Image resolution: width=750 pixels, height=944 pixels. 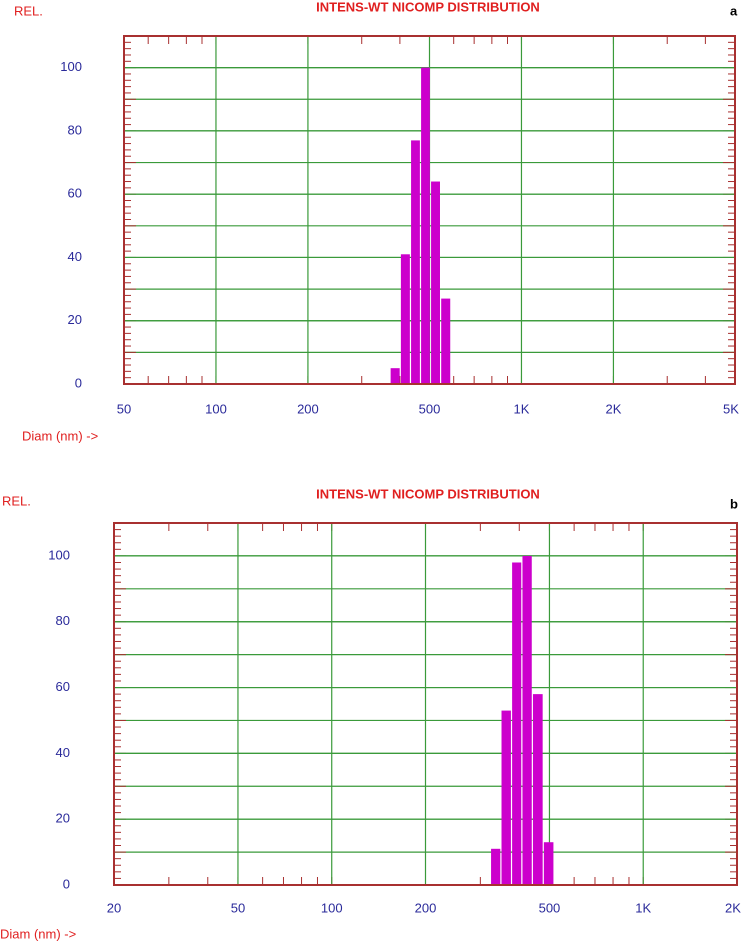 What do you see at coordinates (114, 907) in the screenshot?
I see `x-tick-label: 20` at bounding box center [114, 907].